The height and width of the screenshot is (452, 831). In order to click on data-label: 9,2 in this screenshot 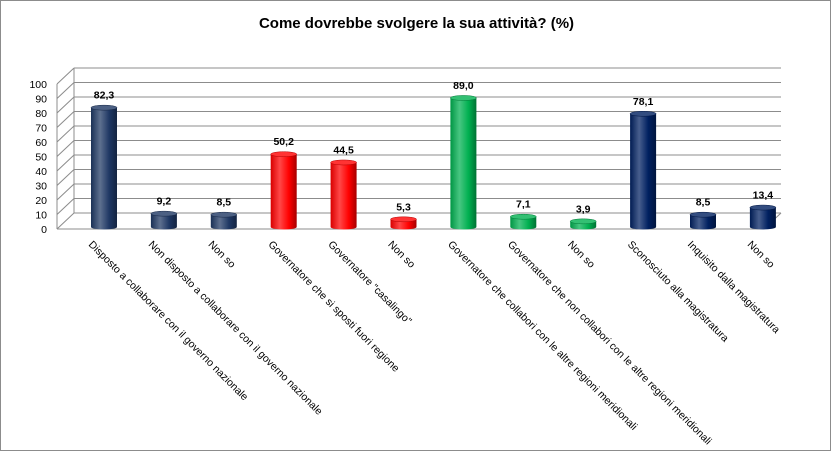, I will do `click(164, 202)`.